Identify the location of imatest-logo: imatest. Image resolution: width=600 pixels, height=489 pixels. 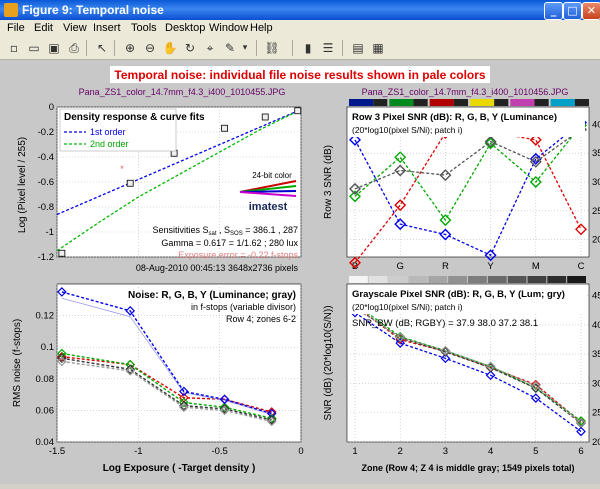
(268, 207).